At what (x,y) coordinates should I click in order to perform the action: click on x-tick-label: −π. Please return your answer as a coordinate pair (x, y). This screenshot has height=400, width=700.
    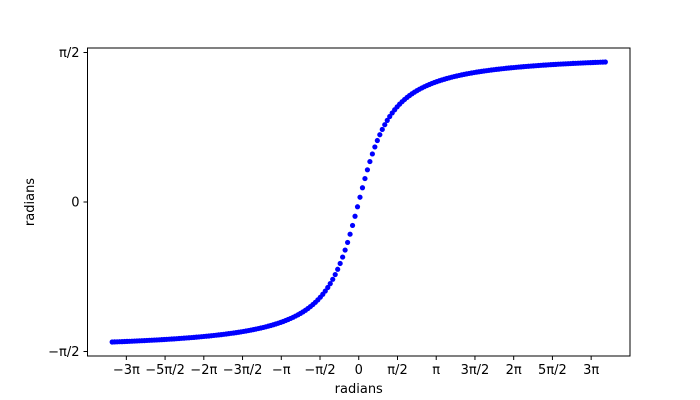
    Looking at the image, I should click on (281, 370).